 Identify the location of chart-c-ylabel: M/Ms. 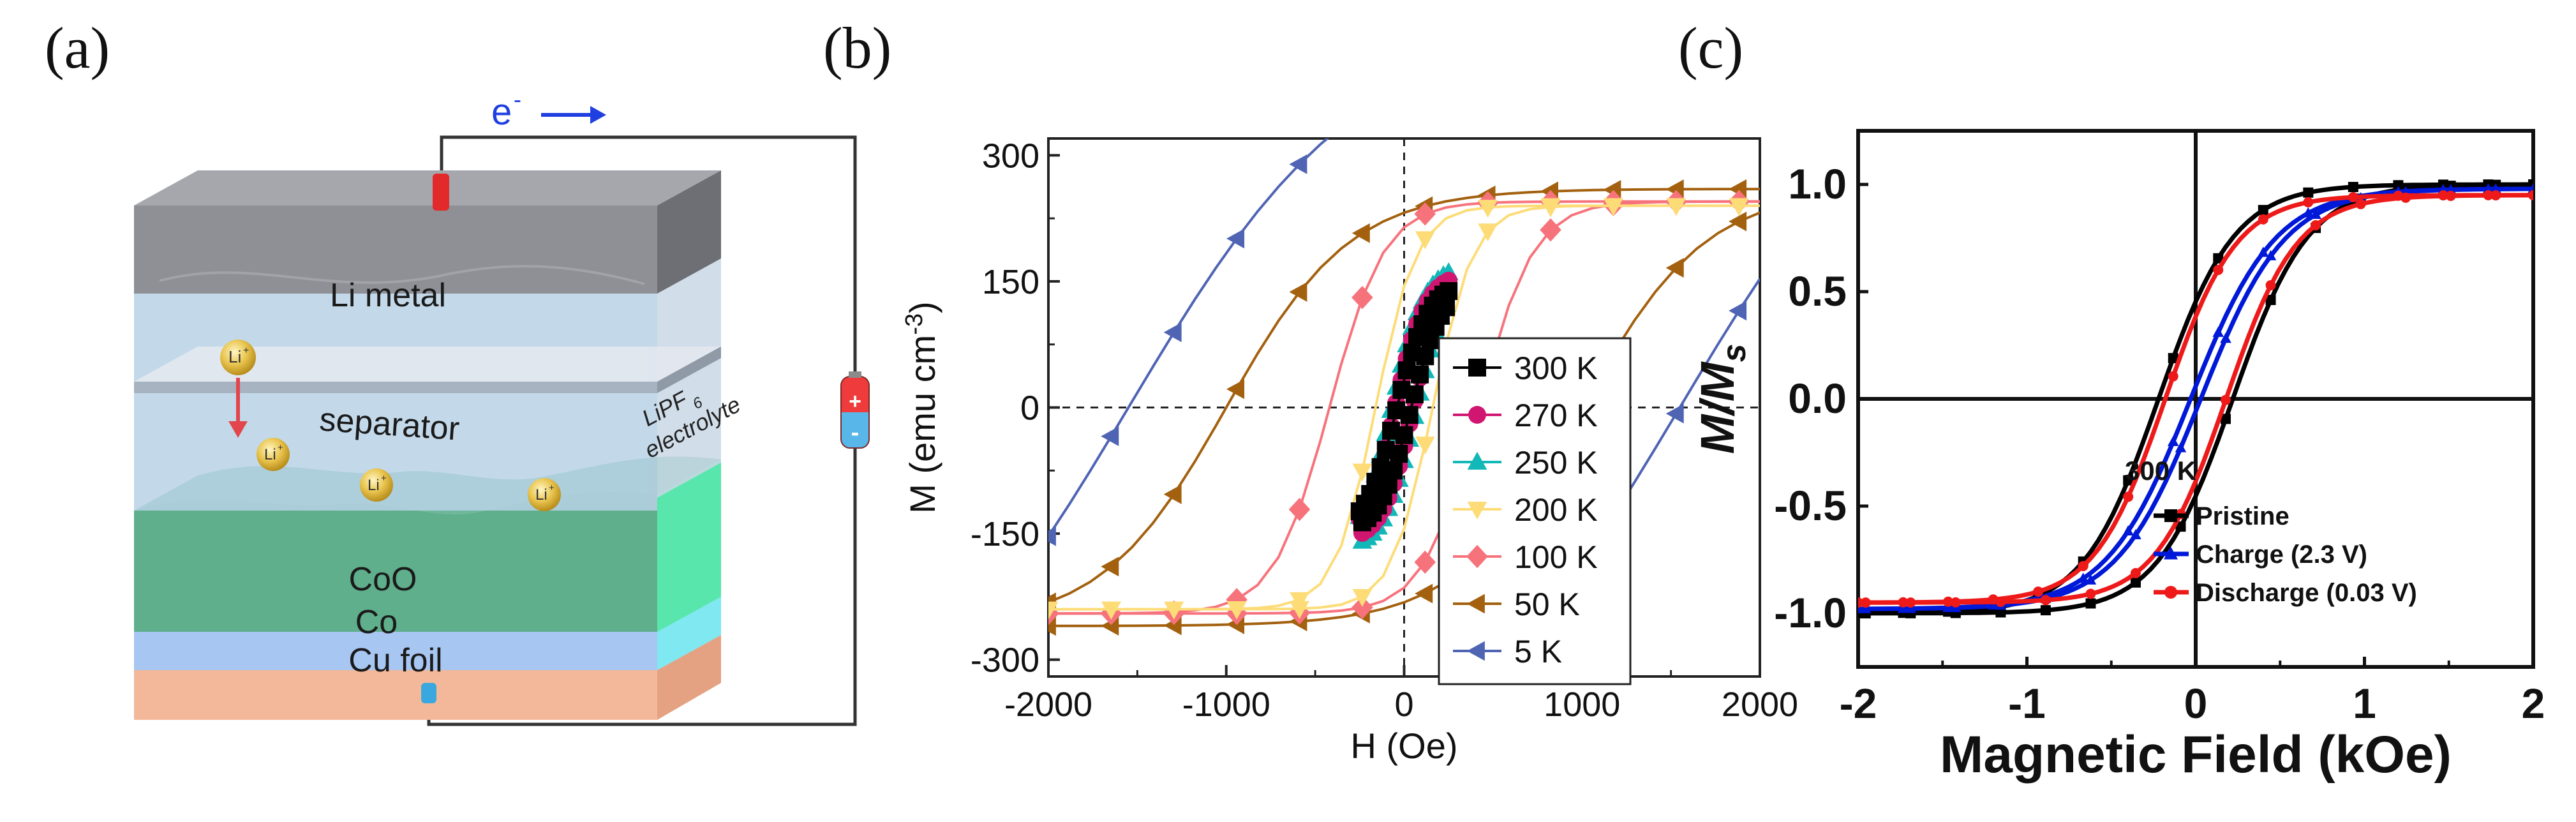
(1722, 399).